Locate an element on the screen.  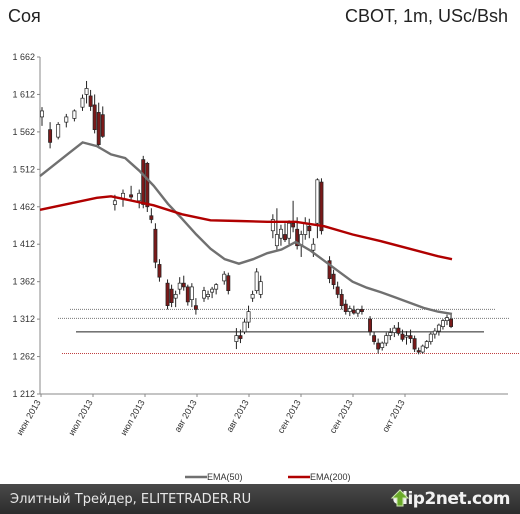
y-tick-label: 1 612 is located at coordinates (23, 94).